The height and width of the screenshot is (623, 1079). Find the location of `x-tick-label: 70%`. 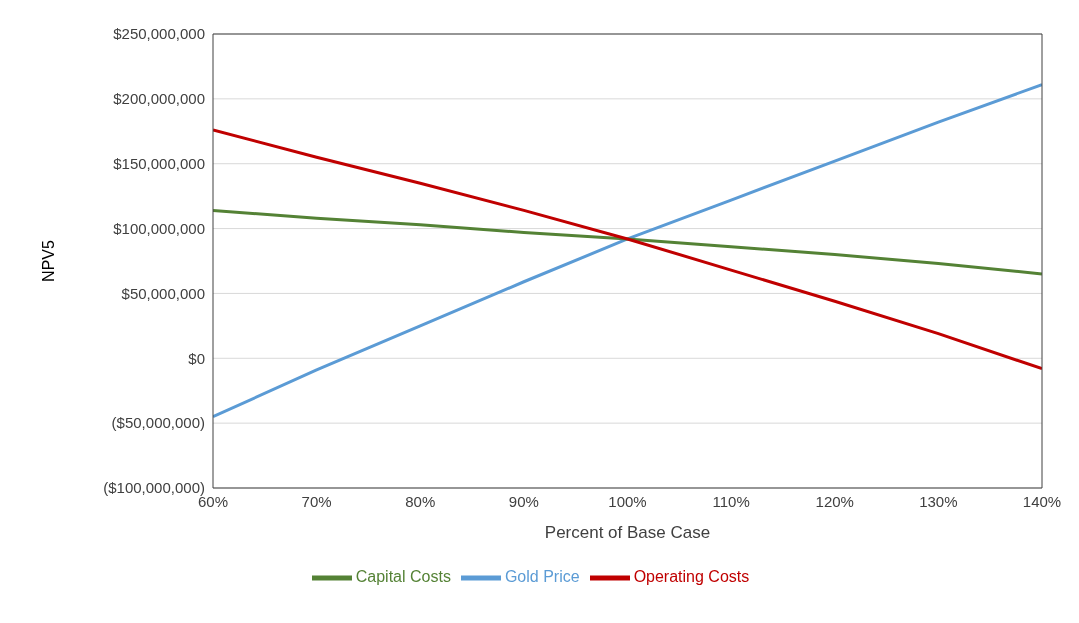

x-tick-label: 70% is located at coordinates (316, 501).